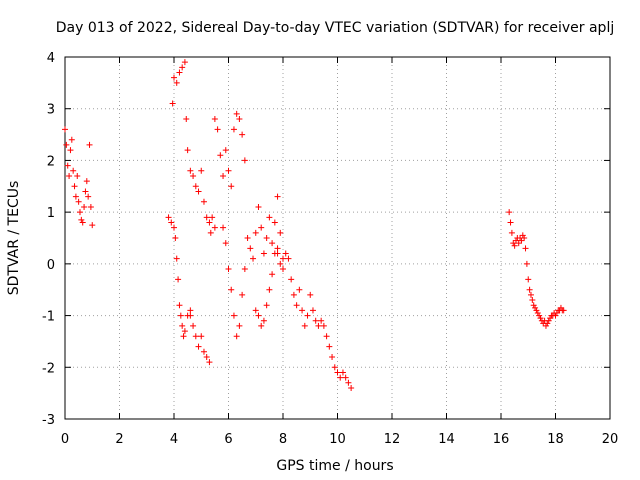 This screenshot has width=640, height=480. Describe the element at coordinates (51, 213) in the screenshot. I see `y-tick-label: 1` at that location.